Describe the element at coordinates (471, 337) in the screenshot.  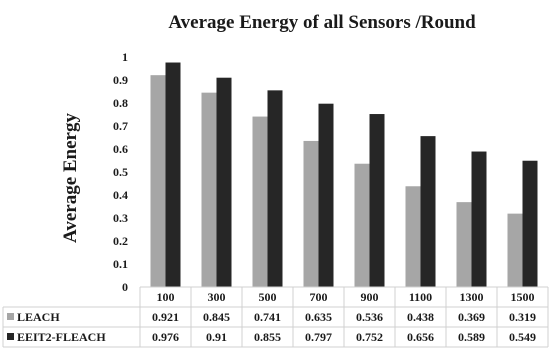
I see `data-table-cell: 0.589` at that location.